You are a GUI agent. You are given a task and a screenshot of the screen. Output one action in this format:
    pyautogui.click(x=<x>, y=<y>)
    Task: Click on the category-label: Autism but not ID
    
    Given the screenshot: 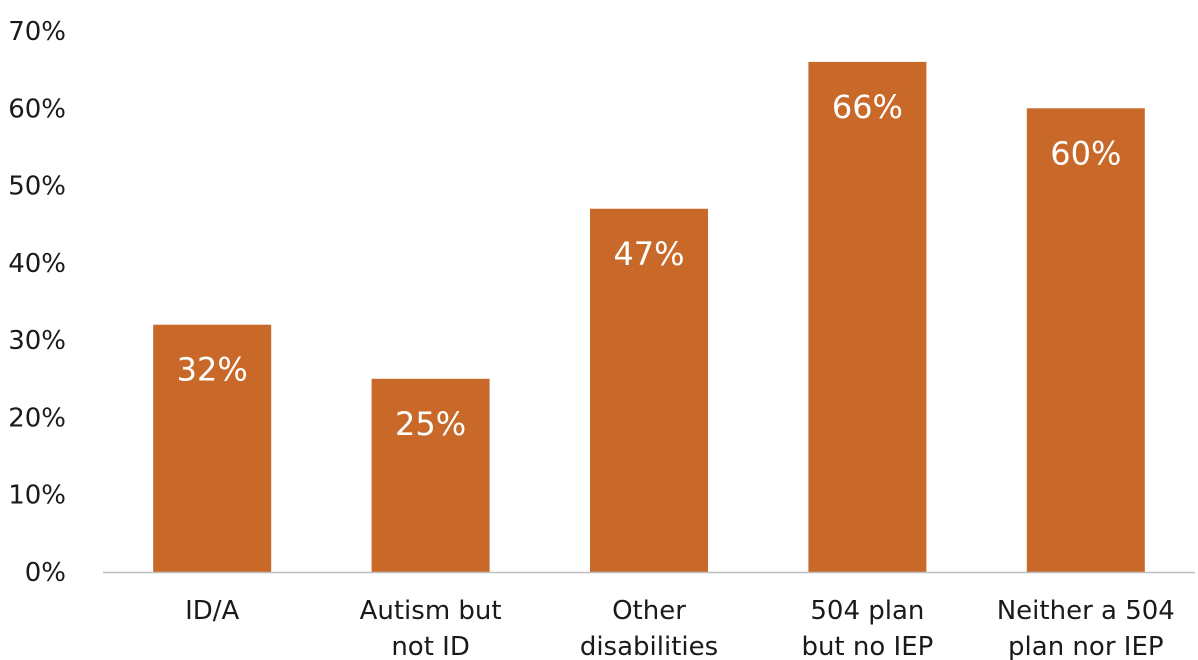 What is the action you would take?
    pyautogui.click(x=431, y=628)
    